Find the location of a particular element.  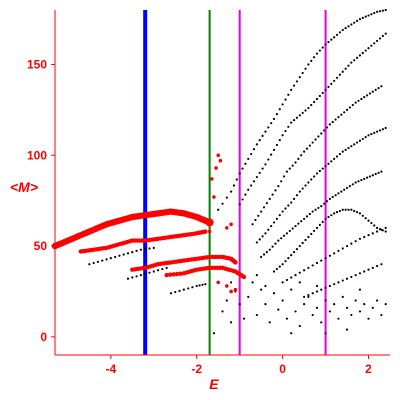

y-tick-label: 100 is located at coordinates (37, 155).